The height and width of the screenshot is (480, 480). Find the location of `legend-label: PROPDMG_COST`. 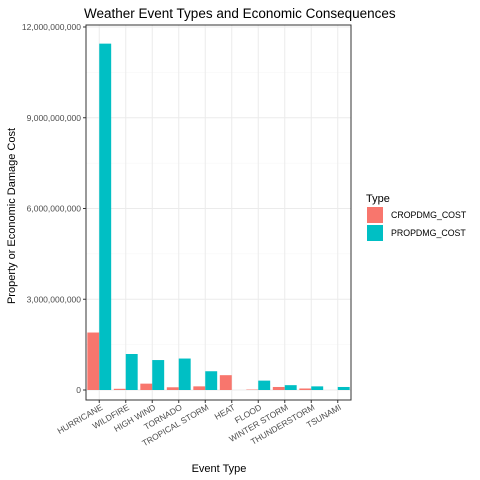

legend-label: PROPDMG_COST is located at coordinates (428, 233).